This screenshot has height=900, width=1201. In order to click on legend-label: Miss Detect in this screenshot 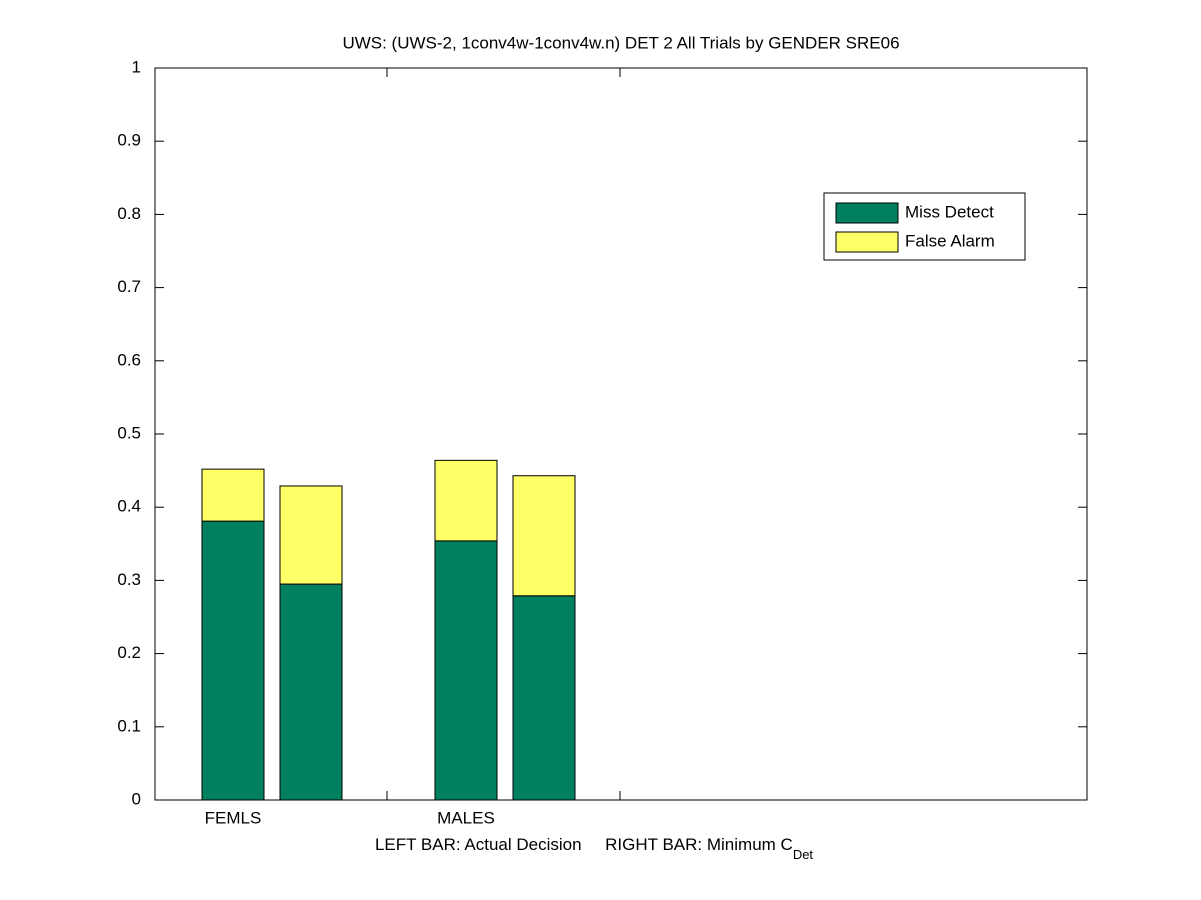, I will do `click(949, 211)`.